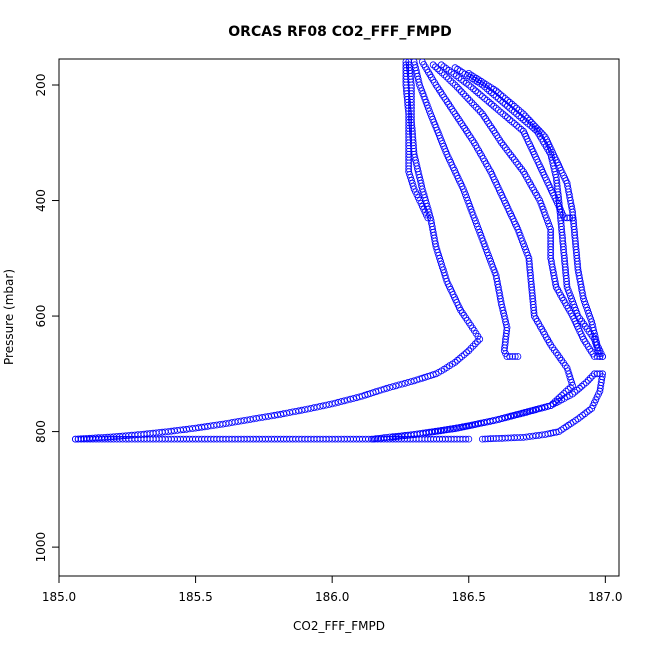 The image size is (650, 650). Describe the element at coordinates (41, 200) in the screenshot. I see `y-tick-label: 400` at that location.